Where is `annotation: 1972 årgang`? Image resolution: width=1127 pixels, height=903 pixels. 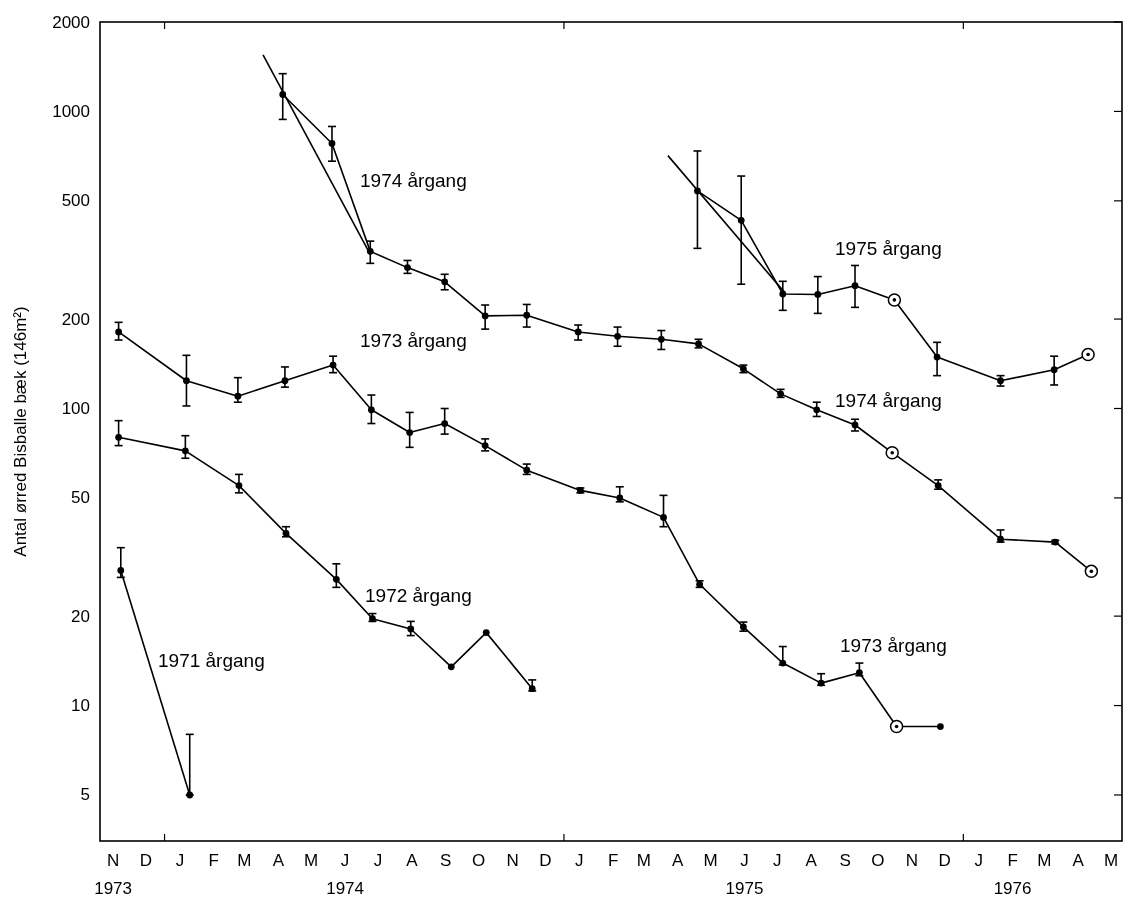 annotation: 1972 årgang is located at coordinates (418, 595).